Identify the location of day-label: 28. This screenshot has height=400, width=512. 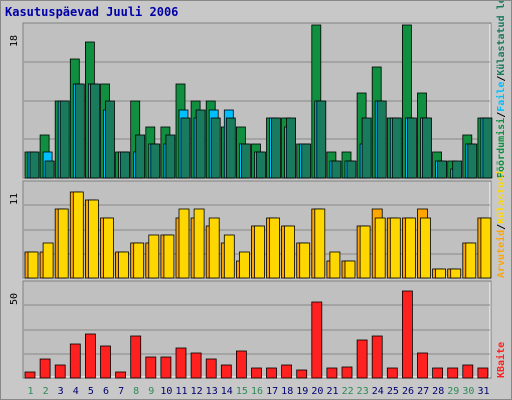
(438, 391).